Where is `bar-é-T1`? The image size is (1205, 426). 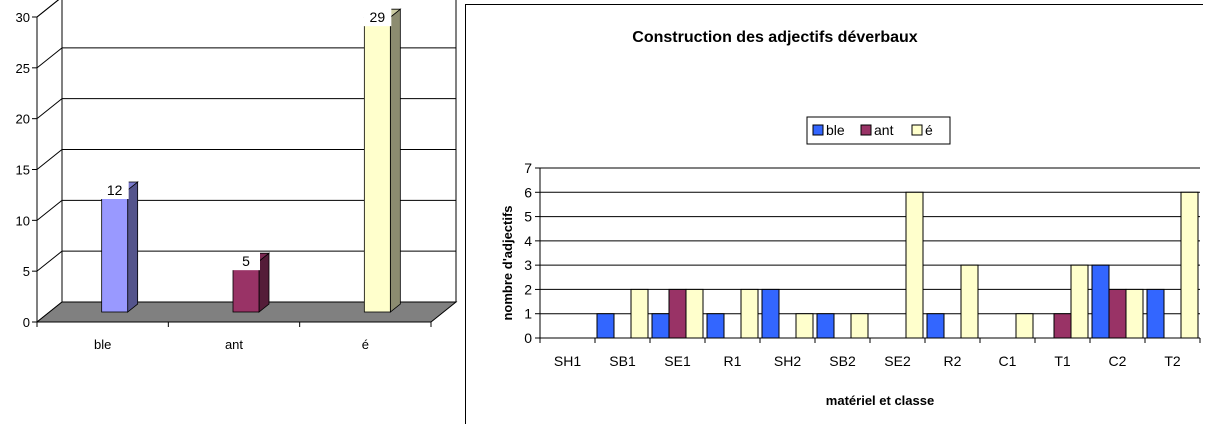
bar-é-T1 is located at coordinates (1079, 301).